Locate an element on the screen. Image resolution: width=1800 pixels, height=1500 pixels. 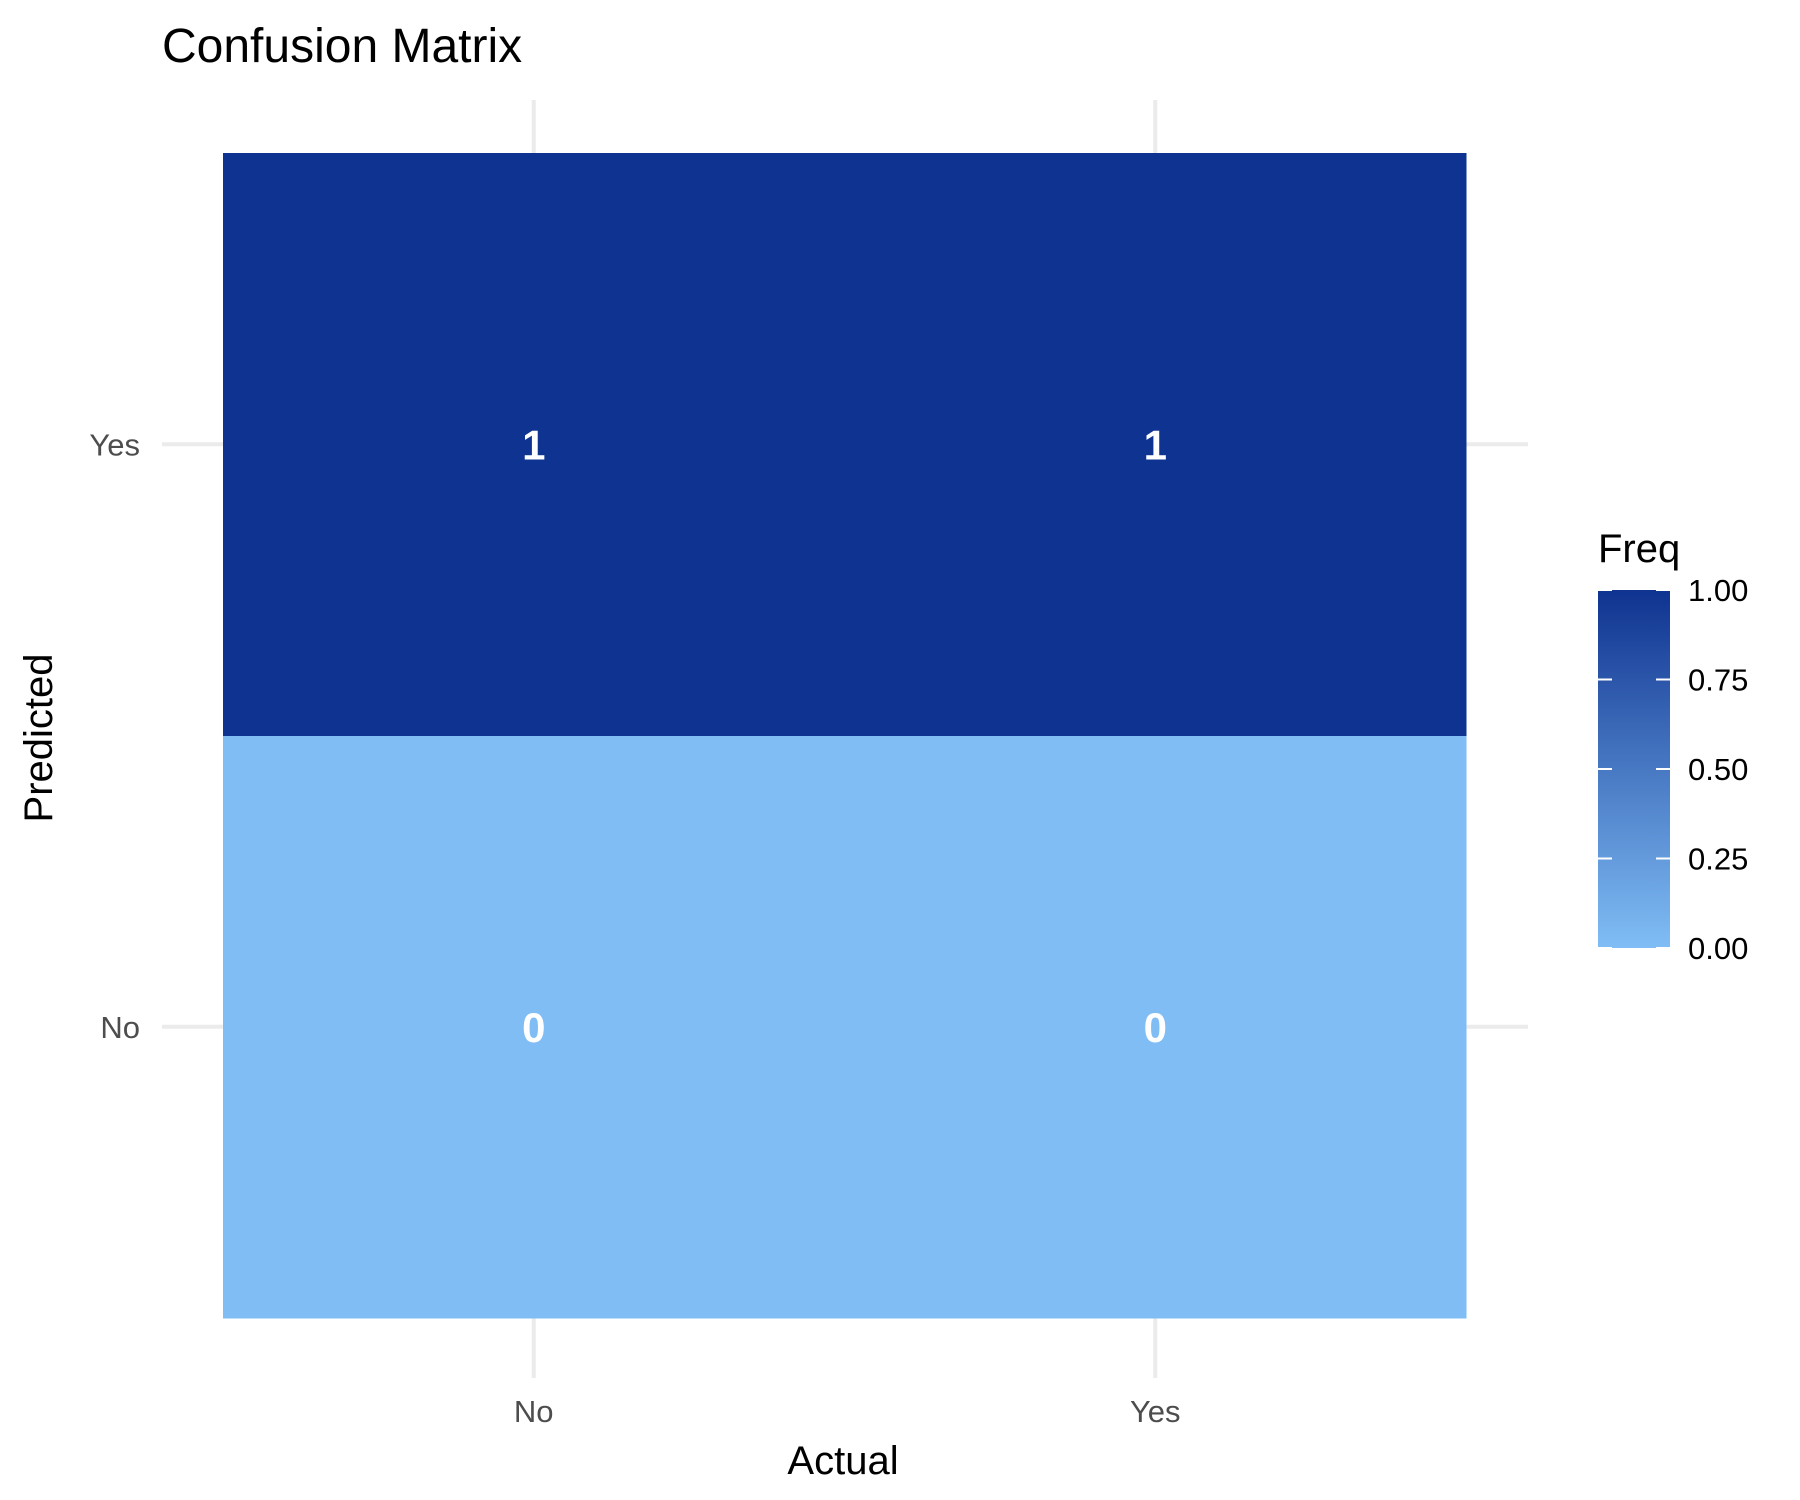
cell-value-label-yes-no: 0 is located at coordinates (1155, 1027).